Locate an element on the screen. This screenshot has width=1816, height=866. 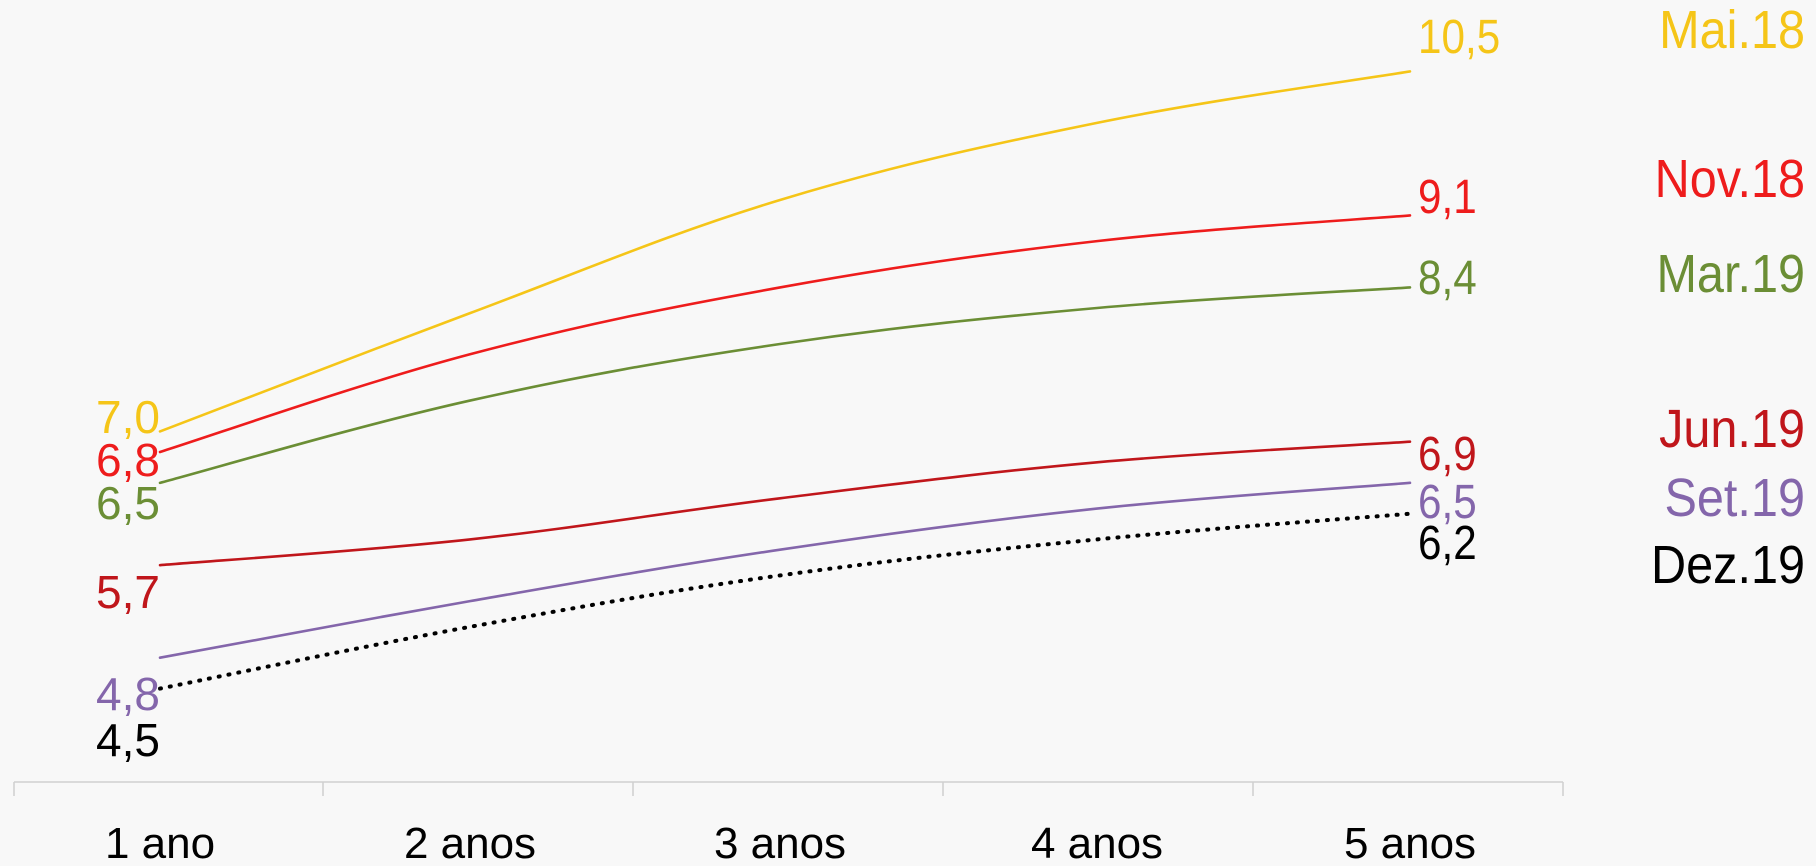
end-value-label: 6,9 is located at coordinates (1447, 453).